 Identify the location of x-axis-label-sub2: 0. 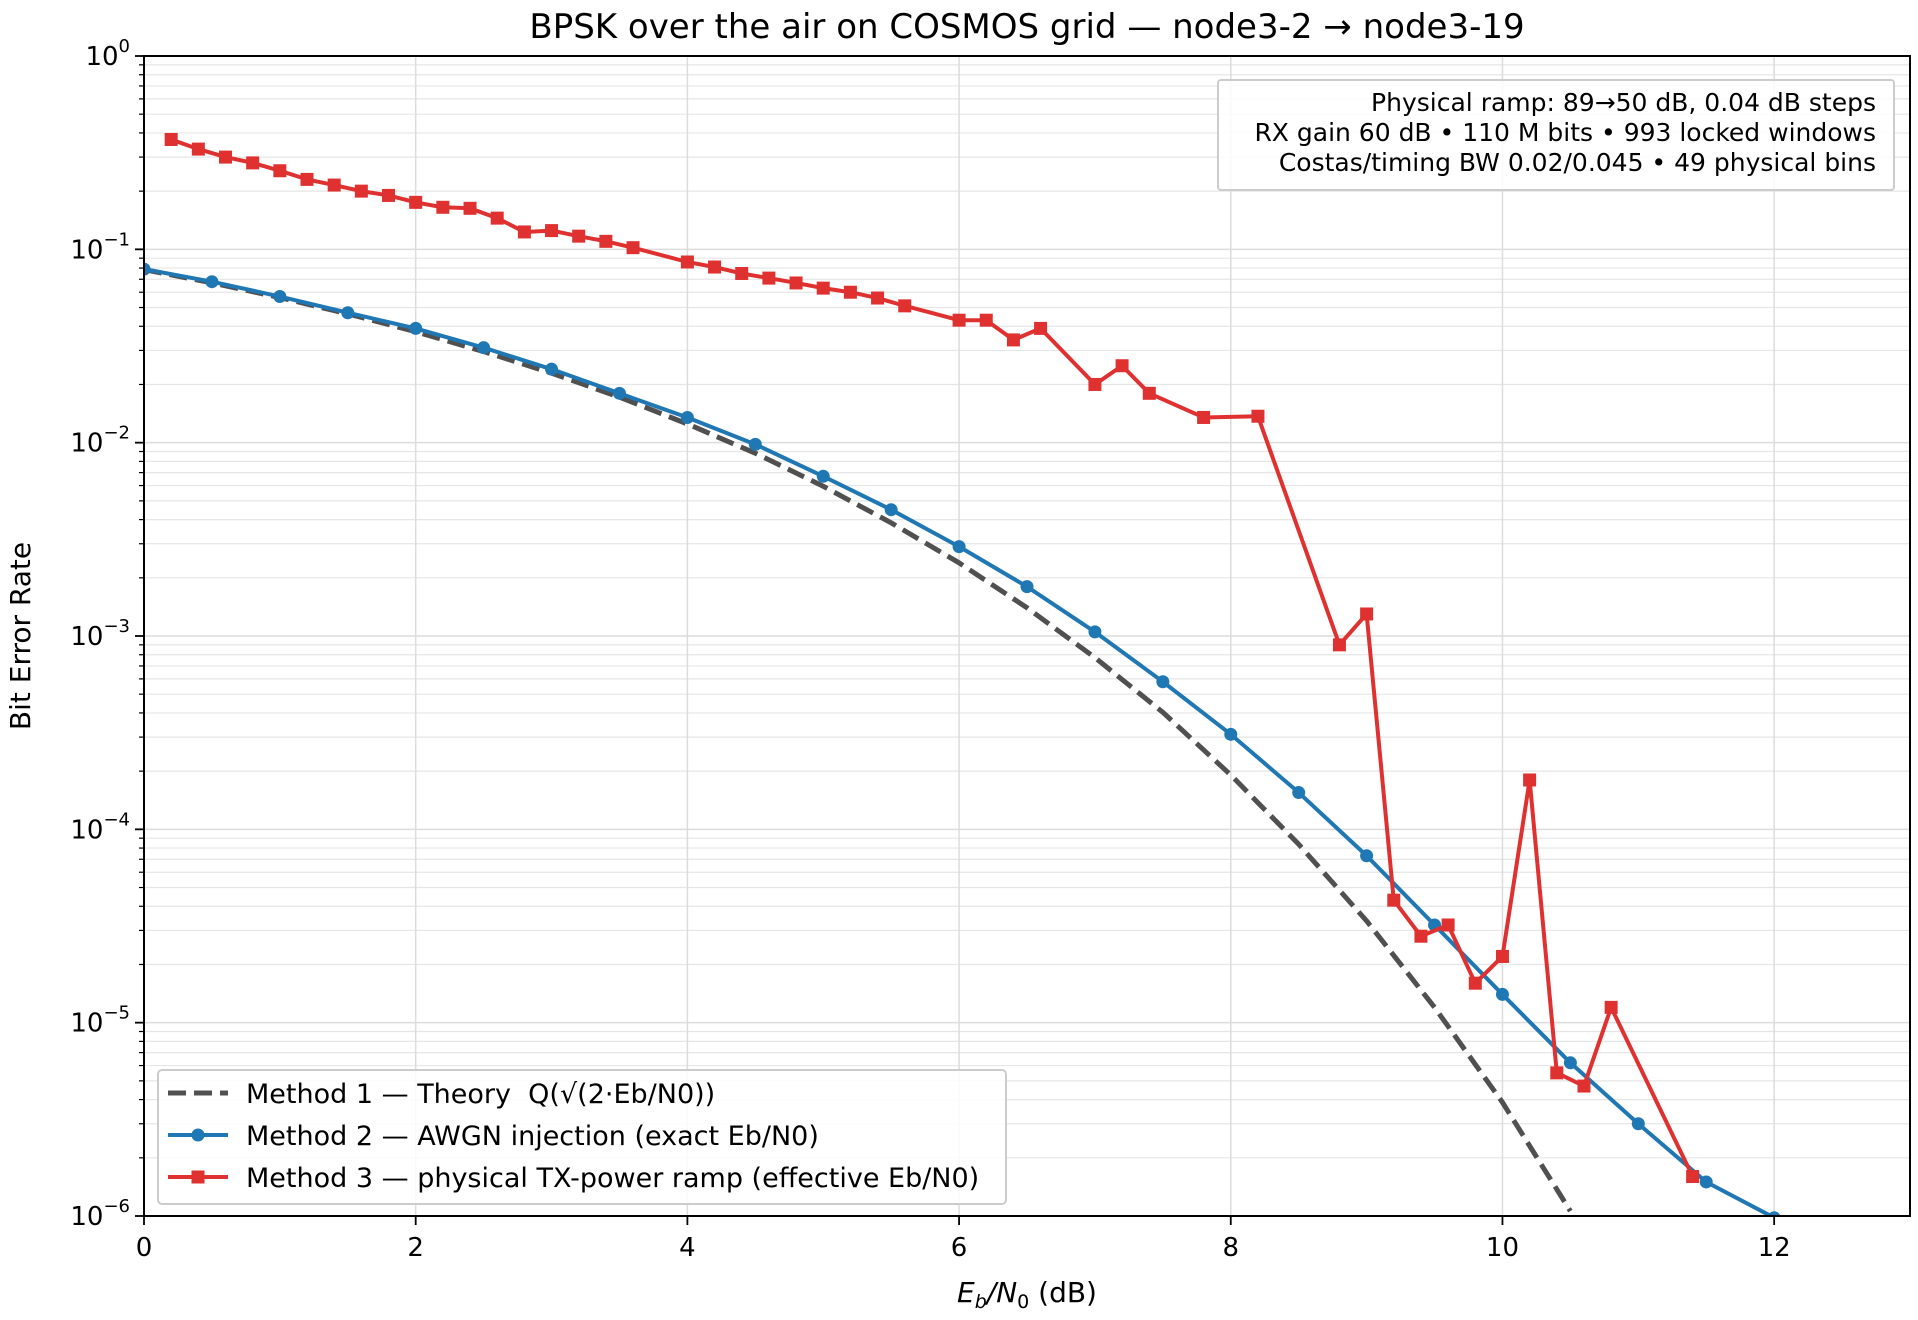
(1023, 1302).